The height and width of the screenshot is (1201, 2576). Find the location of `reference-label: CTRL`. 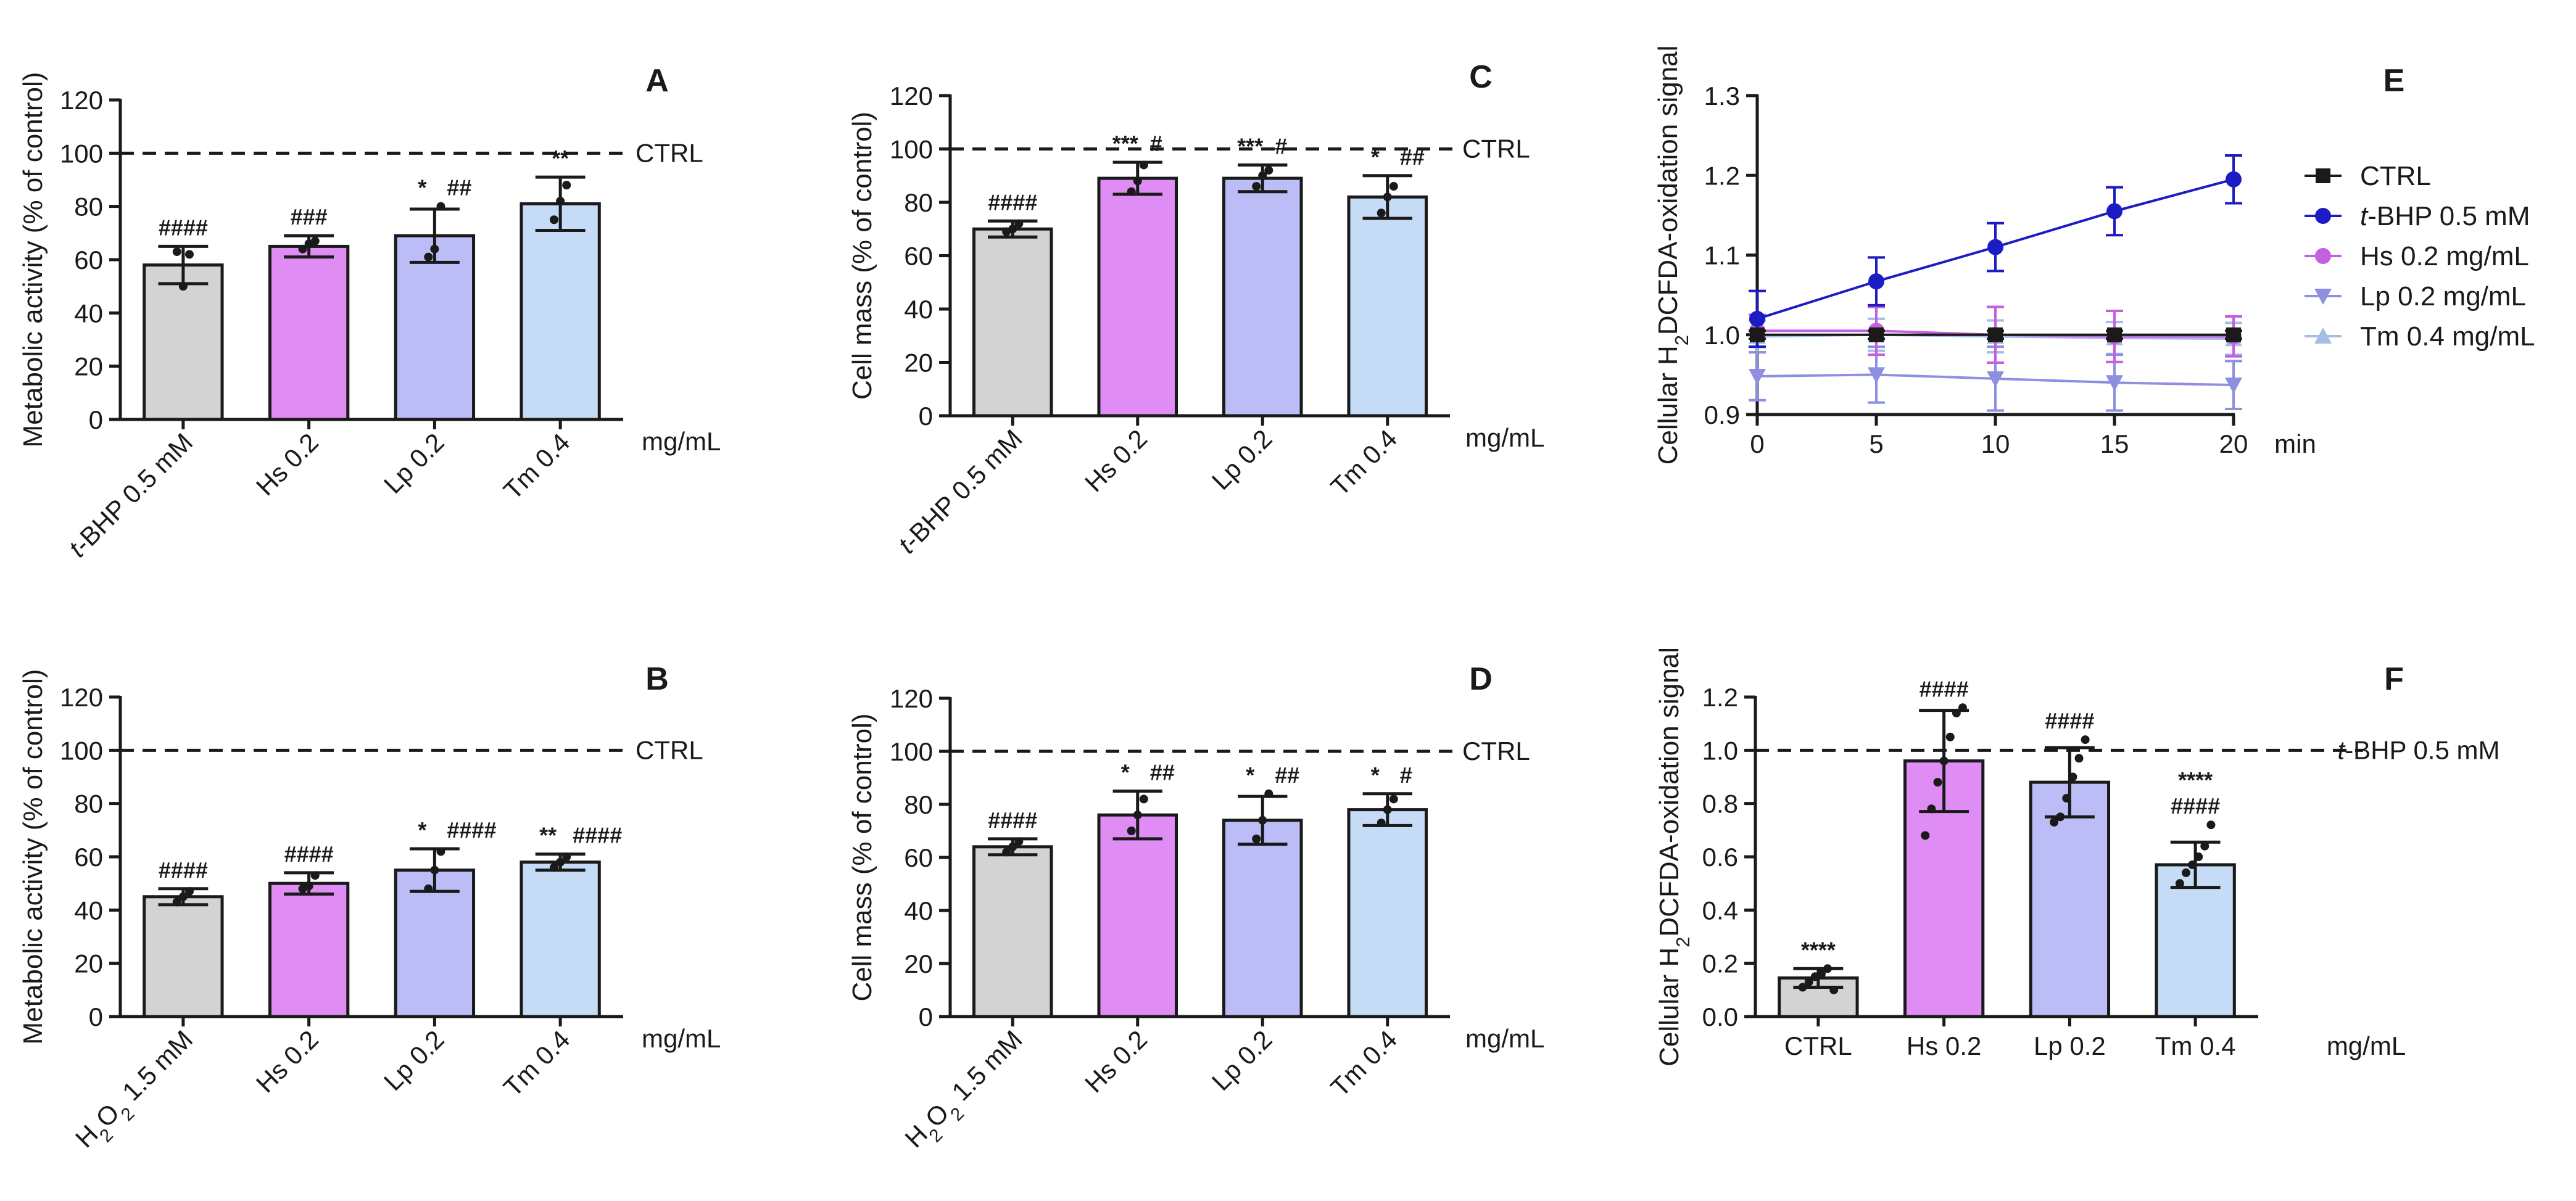

reference-label: CTRL is located at coordinates (1496, 148).